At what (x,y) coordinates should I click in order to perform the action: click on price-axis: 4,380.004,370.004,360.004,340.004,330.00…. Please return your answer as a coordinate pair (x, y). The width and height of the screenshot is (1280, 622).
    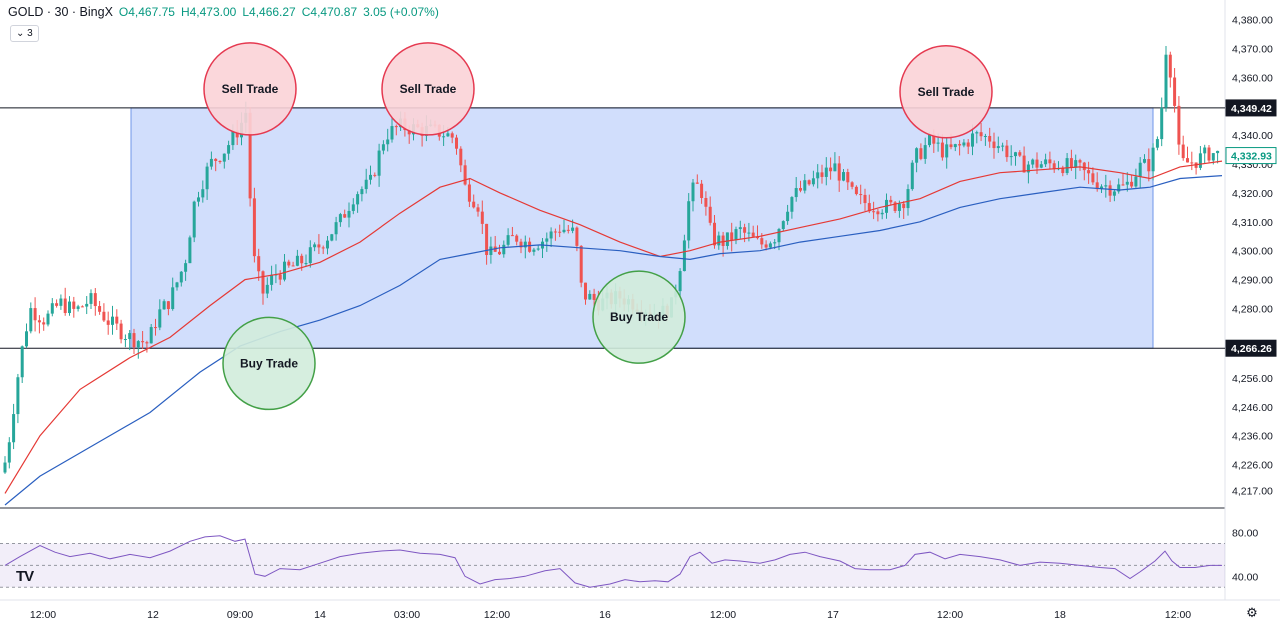
    Looking at the image, I should click on (1251, 256).